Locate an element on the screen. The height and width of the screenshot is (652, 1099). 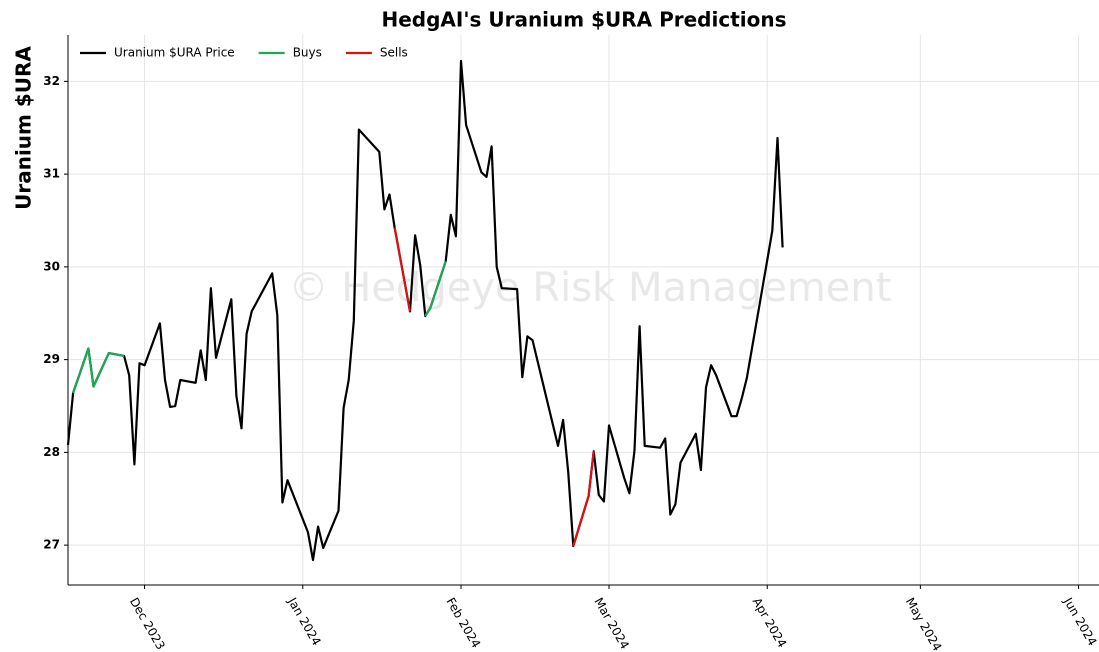
y-tick-label: 31 is located at coordinates (51, 174).